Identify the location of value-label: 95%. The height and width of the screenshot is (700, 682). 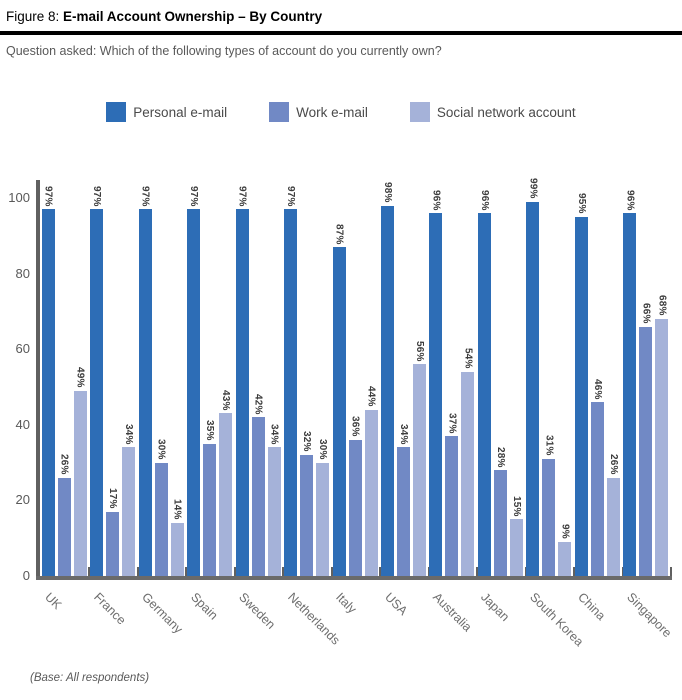
(581, 203).